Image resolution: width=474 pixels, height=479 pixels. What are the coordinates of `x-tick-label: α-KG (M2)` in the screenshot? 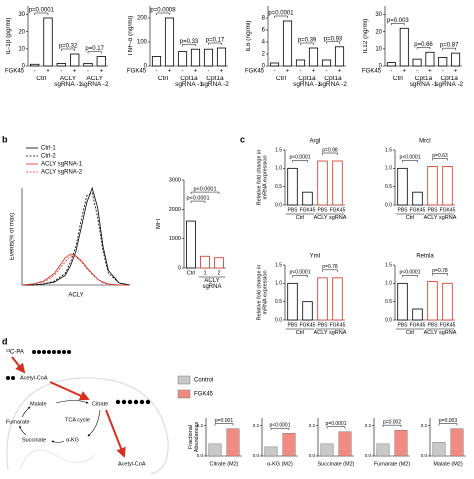 It's located at (280, 464).